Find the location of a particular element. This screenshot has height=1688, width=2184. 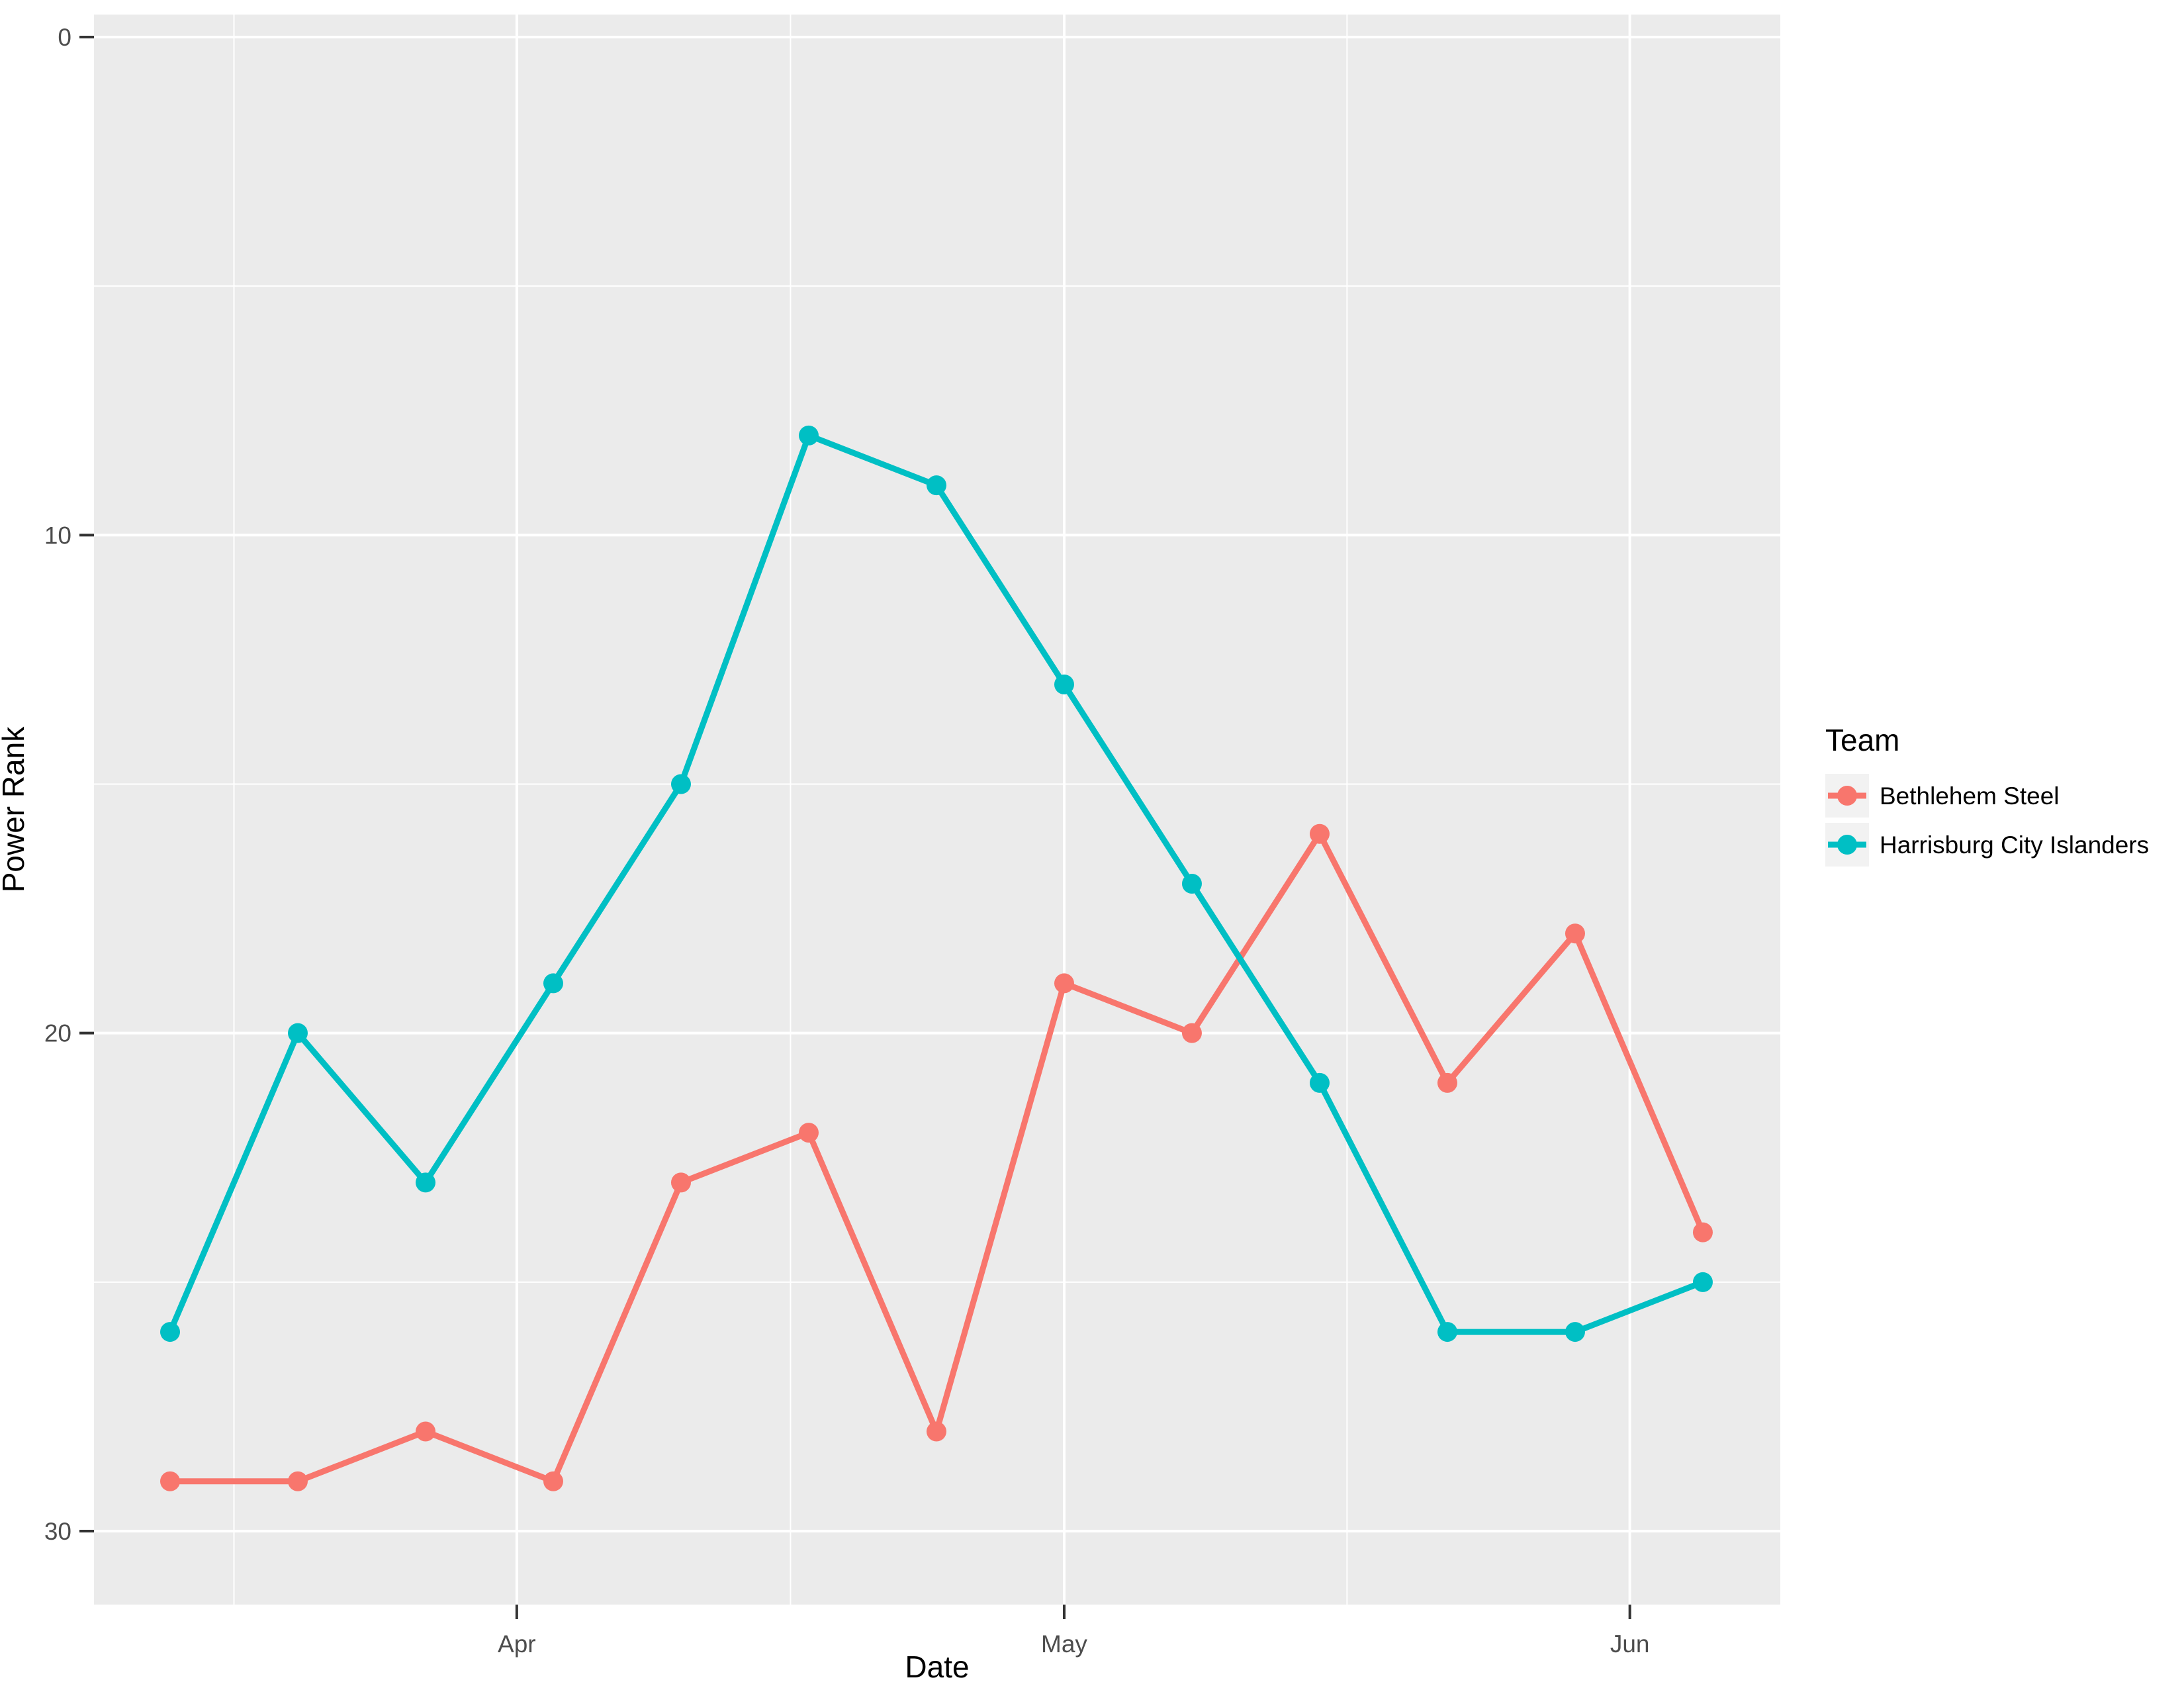

legend-item-bethlehem-steel: Bethlehem Steel is located at coordinates (1987, 796).